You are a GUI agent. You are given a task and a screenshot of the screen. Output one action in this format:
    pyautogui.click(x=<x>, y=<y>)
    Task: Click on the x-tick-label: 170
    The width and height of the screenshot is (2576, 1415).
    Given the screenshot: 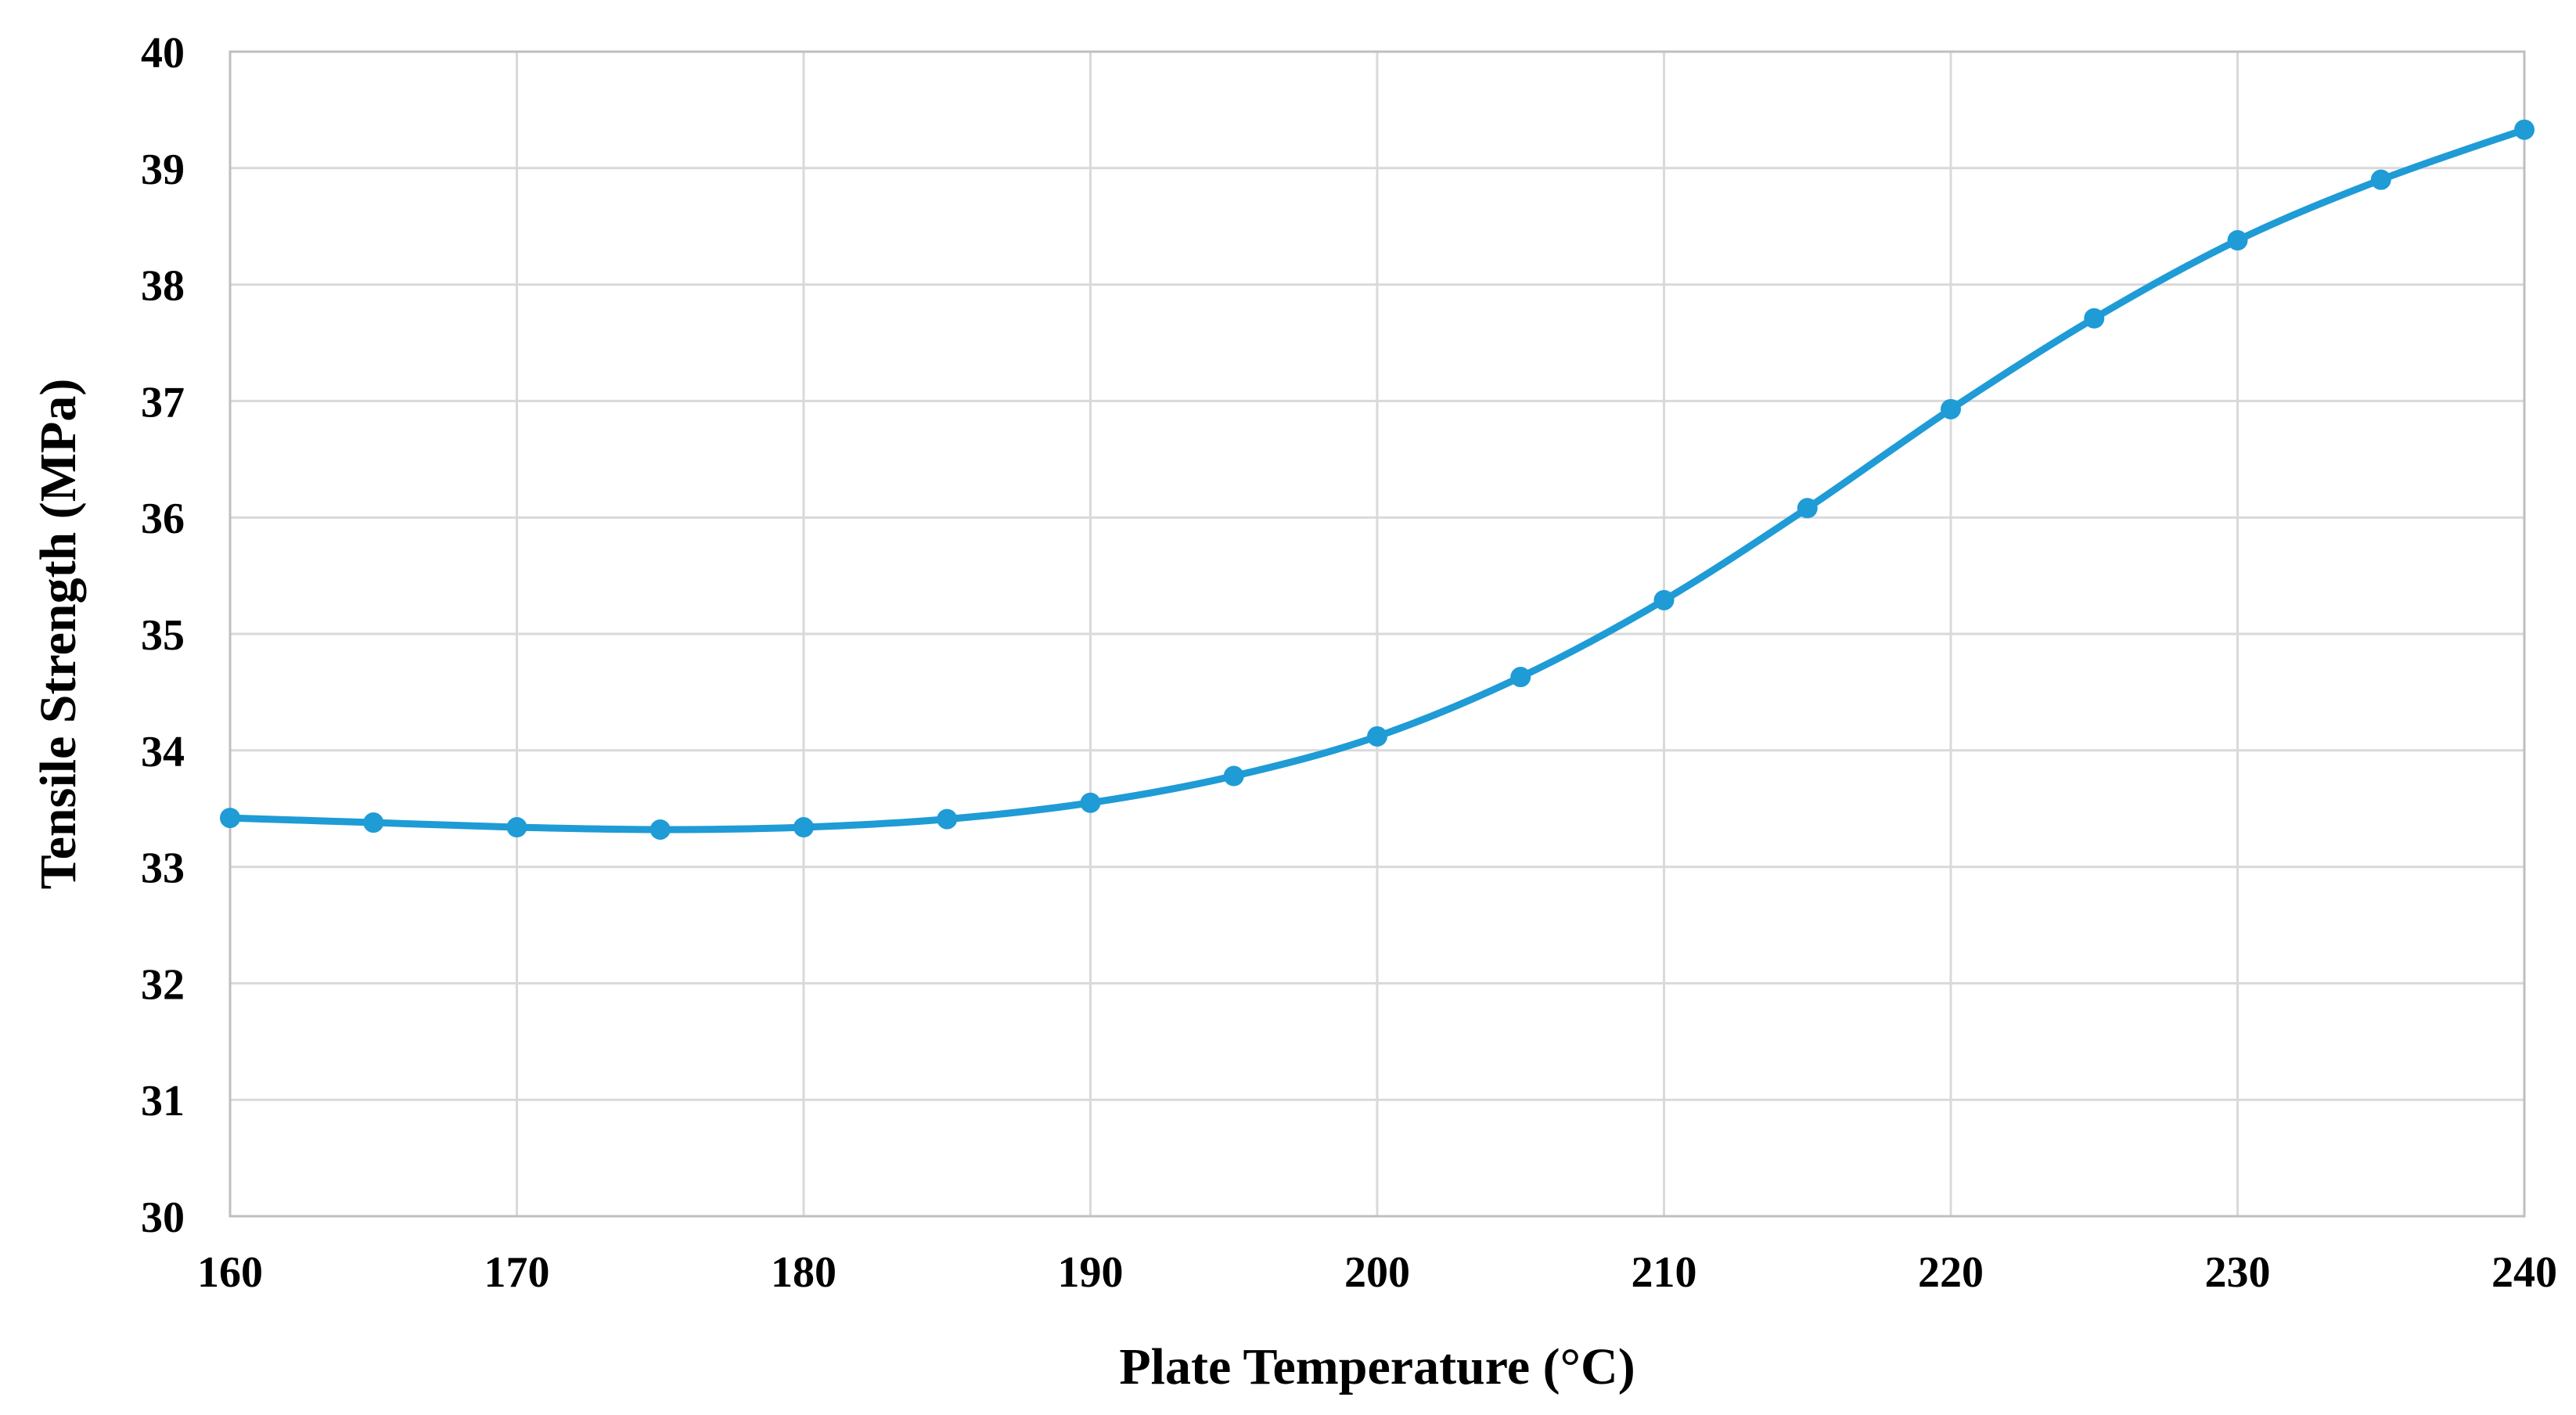 What is the action you would take?
    pyautogui.click(x=517, y=1272)
    